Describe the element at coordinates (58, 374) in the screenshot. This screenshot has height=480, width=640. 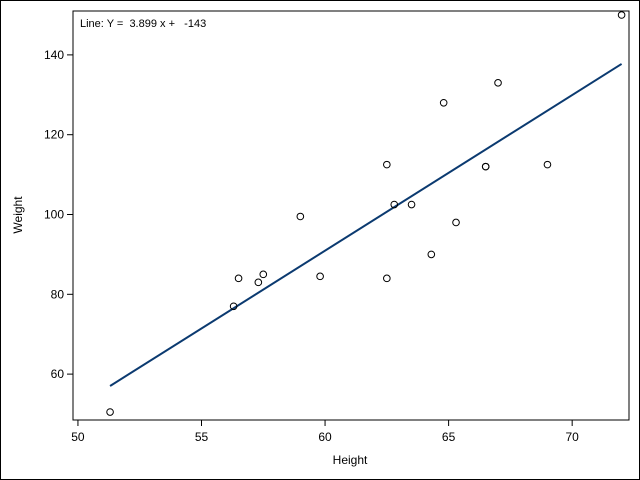
I see `y-tick-label: 60` at that location.